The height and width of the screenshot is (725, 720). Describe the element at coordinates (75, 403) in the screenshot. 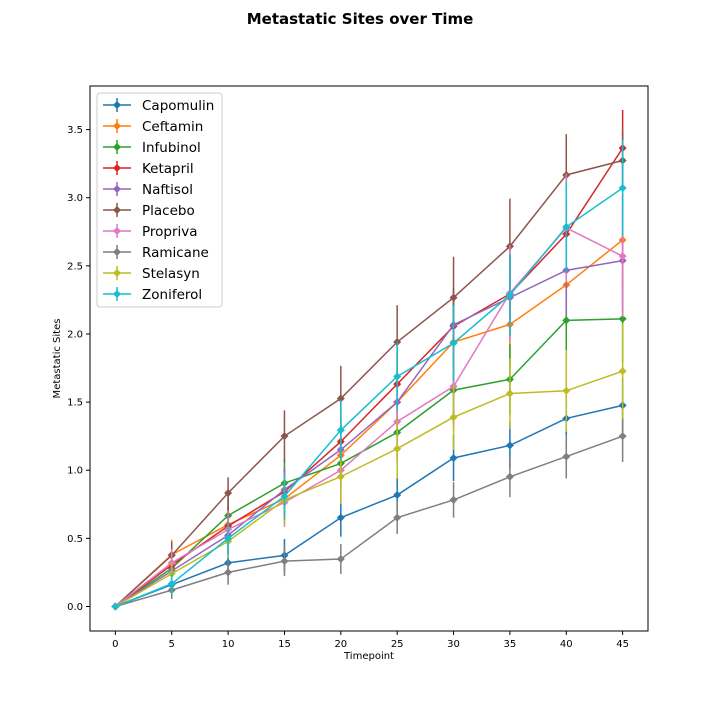

I see `y-tick-label: 1.5` at that location.